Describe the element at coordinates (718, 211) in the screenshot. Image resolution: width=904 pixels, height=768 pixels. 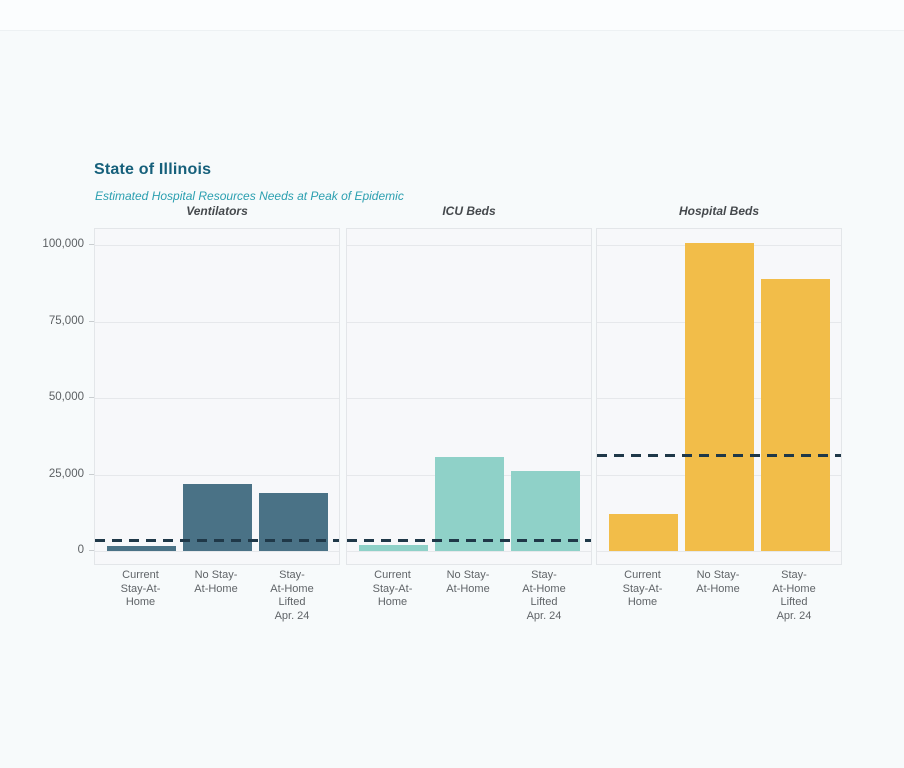
I see `panel-title: Hospital Beds` at that location.